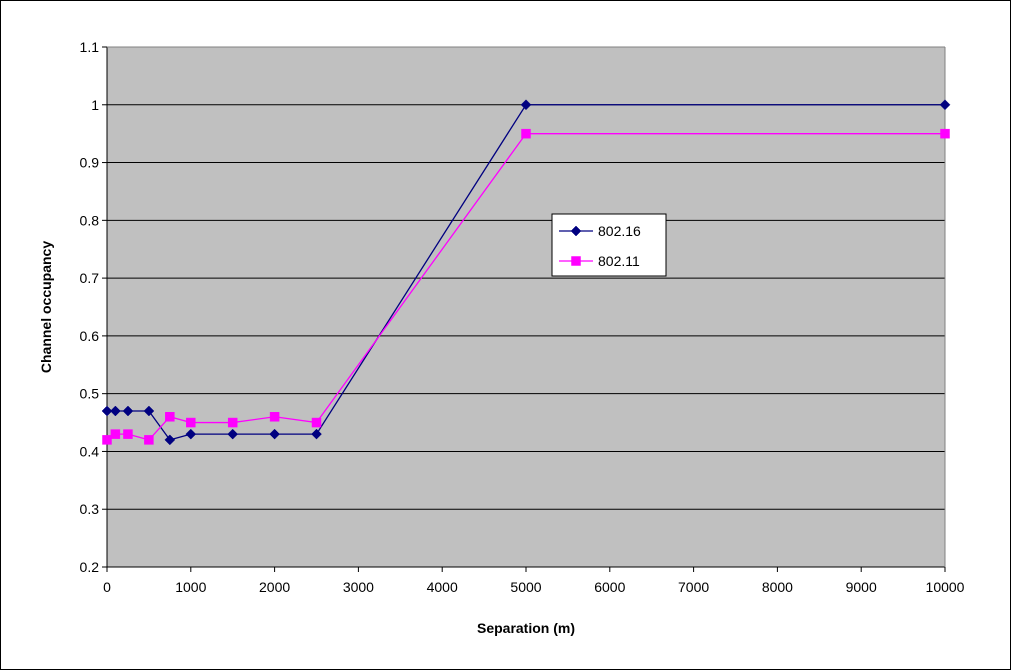  I want to click on x-tick-label: 3000, so click(358, 587).